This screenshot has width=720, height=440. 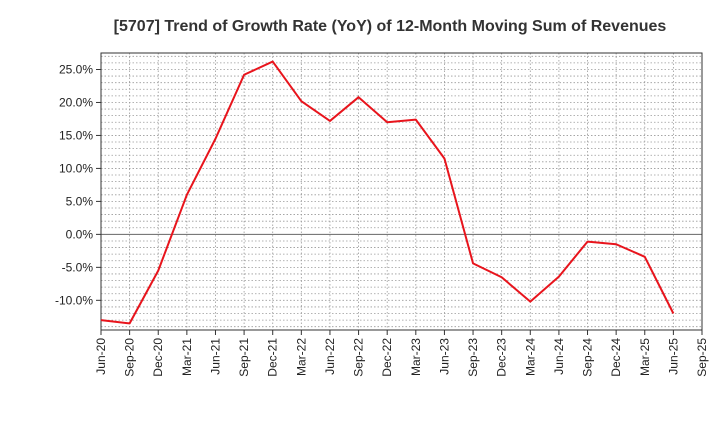 I want to click on x-tick-label: Mar-22, so click(x=301, y=357).